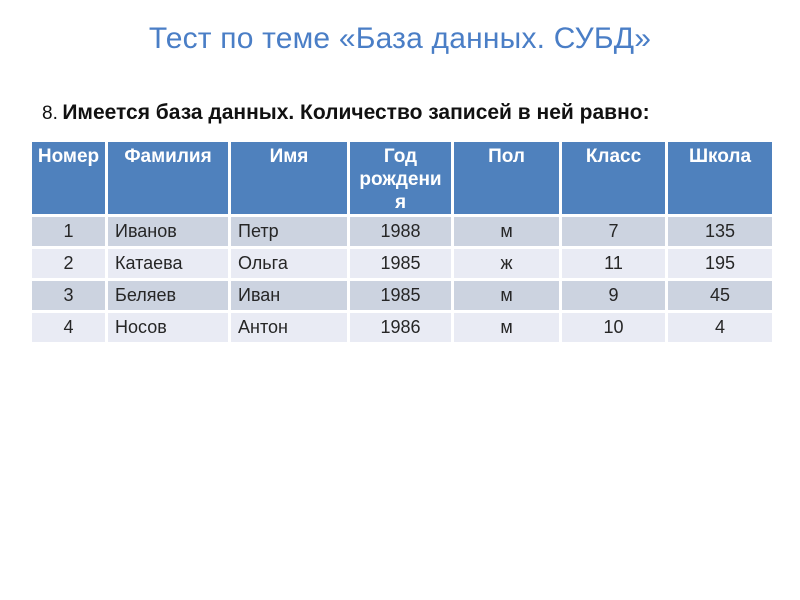 The image size is (800, 600). I want to click on column-header-birth-year: Год рождения, so click(400, 178).